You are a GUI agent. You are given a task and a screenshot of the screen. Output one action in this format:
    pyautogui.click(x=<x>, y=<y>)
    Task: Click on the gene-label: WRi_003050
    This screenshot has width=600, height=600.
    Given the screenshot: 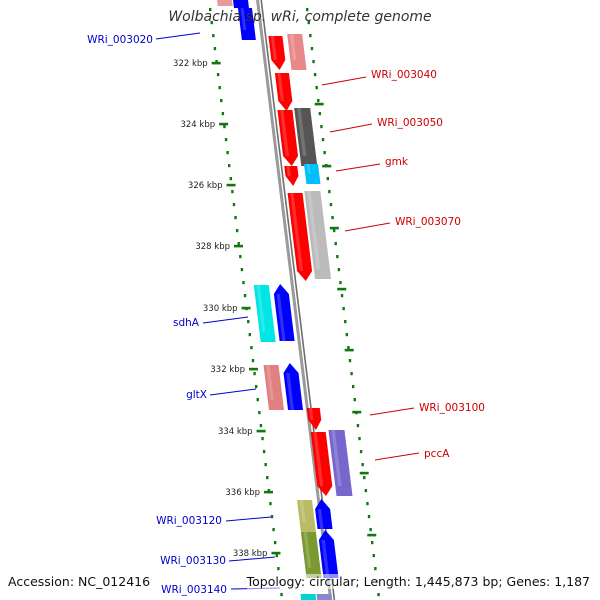 What is the action you would take?
    pyautogui.click(x=410, y=123)
    